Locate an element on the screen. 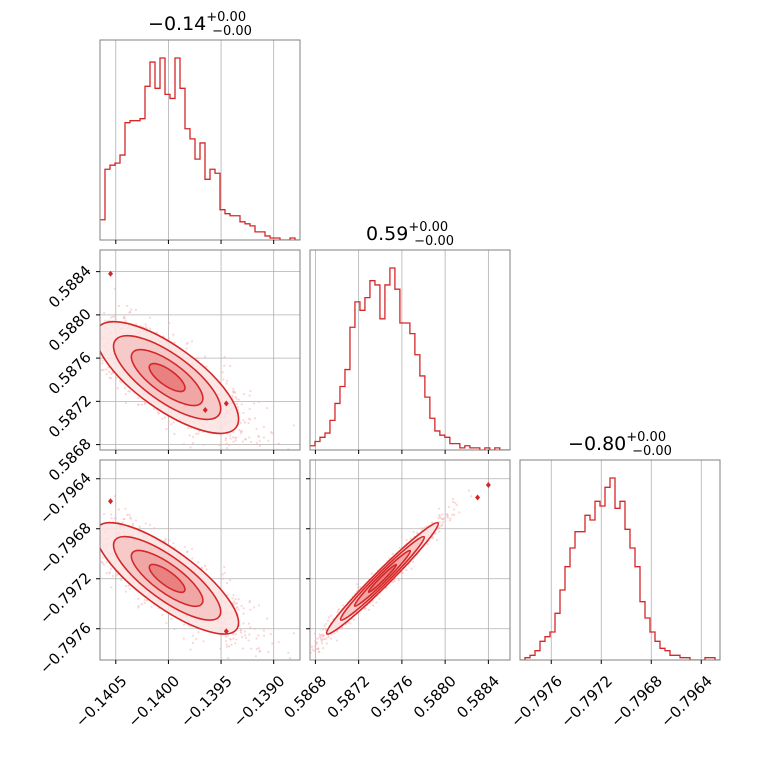 The height and width of the screenshot is (764, 760). y-tick-label-param-2: −0.7972 is located at coordinates (65, 598).